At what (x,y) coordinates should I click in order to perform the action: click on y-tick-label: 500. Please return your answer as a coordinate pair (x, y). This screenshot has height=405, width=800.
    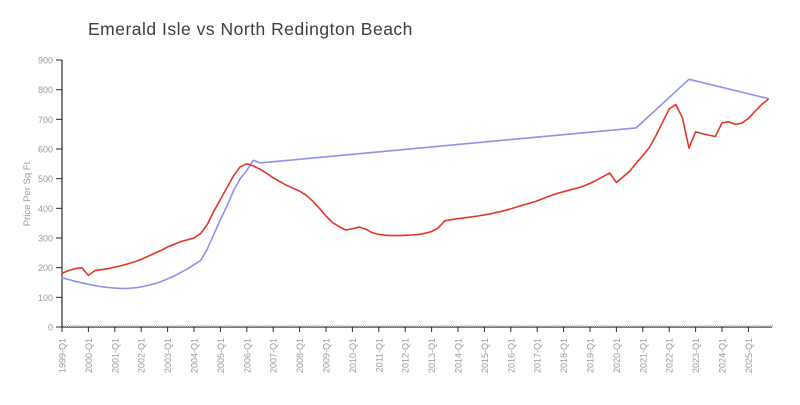
    Looking at the image, I should click on (45, 179).